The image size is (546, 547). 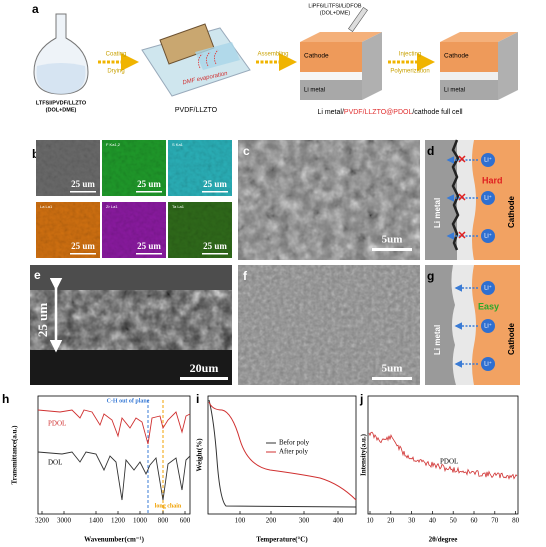 I want to click on step-label: Coating, so click(x=116, y=55).